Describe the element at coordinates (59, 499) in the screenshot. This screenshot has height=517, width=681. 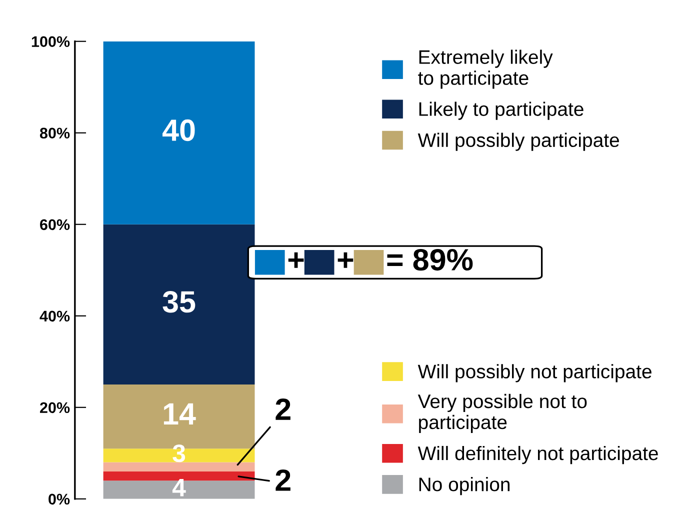
I see `y-tick-label: 0%` at that location.